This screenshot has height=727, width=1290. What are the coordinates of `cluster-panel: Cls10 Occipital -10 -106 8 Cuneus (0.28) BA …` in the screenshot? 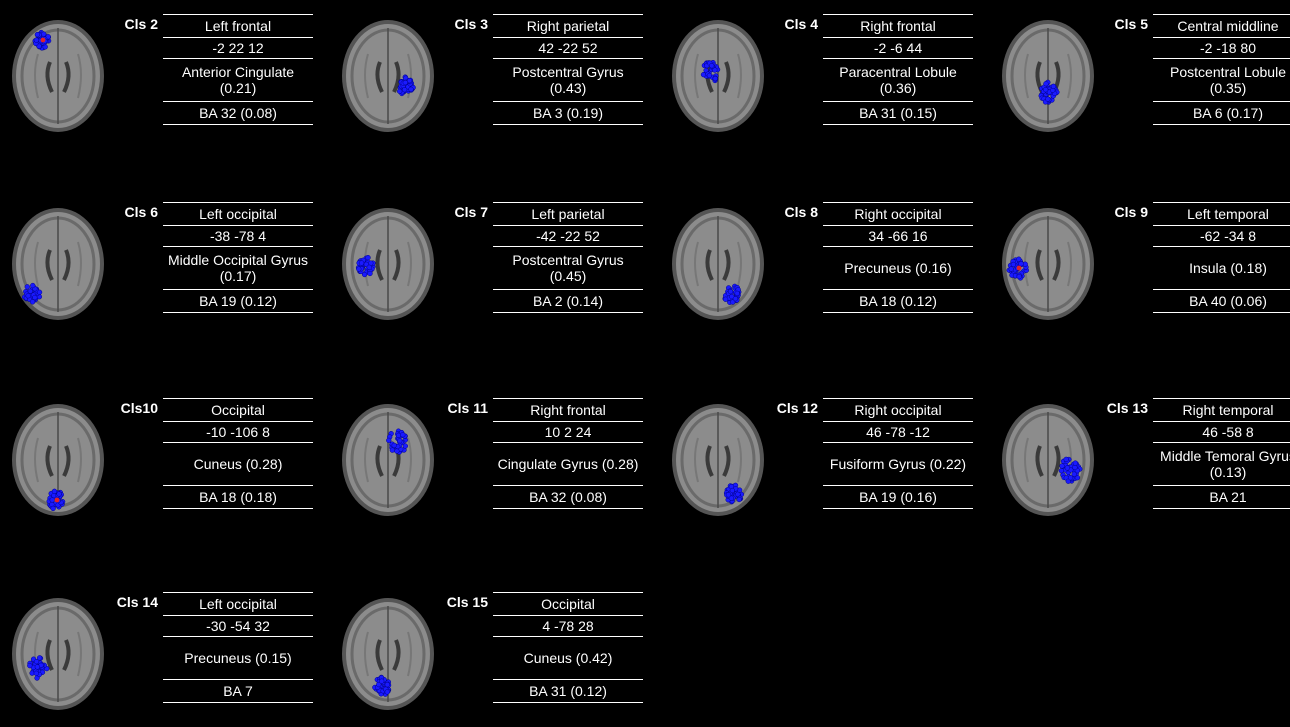 It's located at (168, 465).